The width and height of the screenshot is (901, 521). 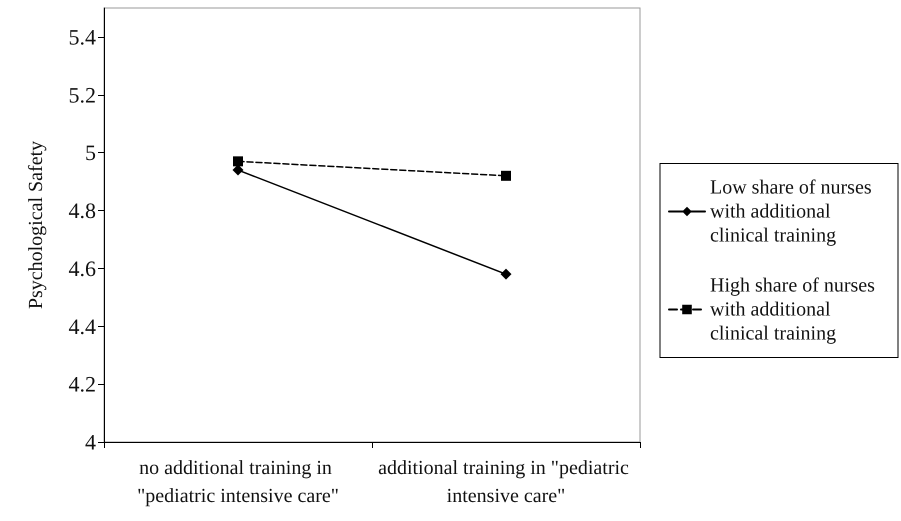 I want to click on x-tick-label: no additional training in "pediatric intensive care", so click(x=238, y=482).